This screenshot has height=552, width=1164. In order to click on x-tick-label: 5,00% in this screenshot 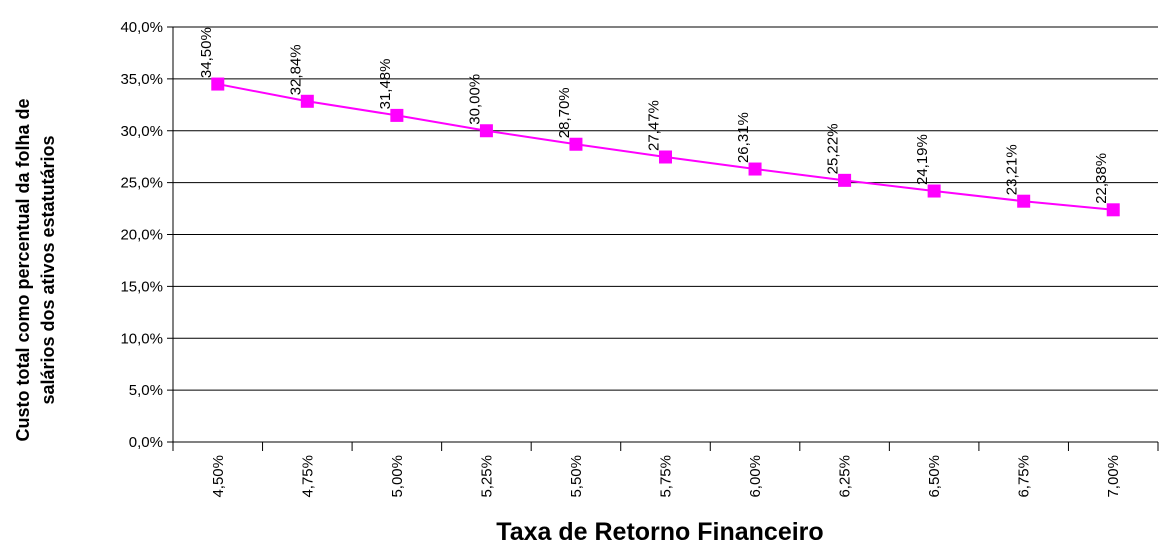, I will do `click(397, 476)`.